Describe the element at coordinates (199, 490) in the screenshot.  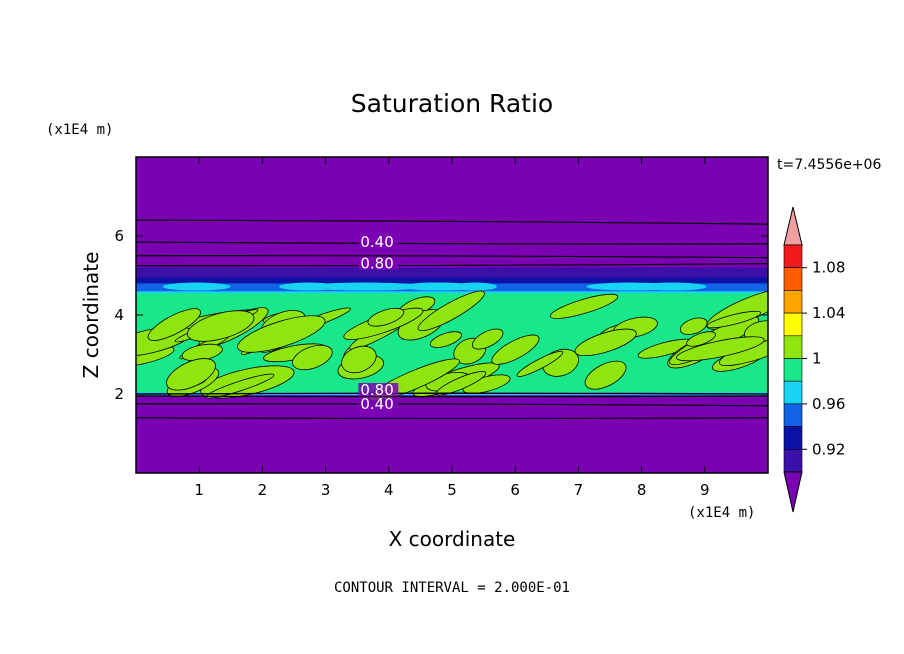
I see `x-tick-label: 1` at that location.